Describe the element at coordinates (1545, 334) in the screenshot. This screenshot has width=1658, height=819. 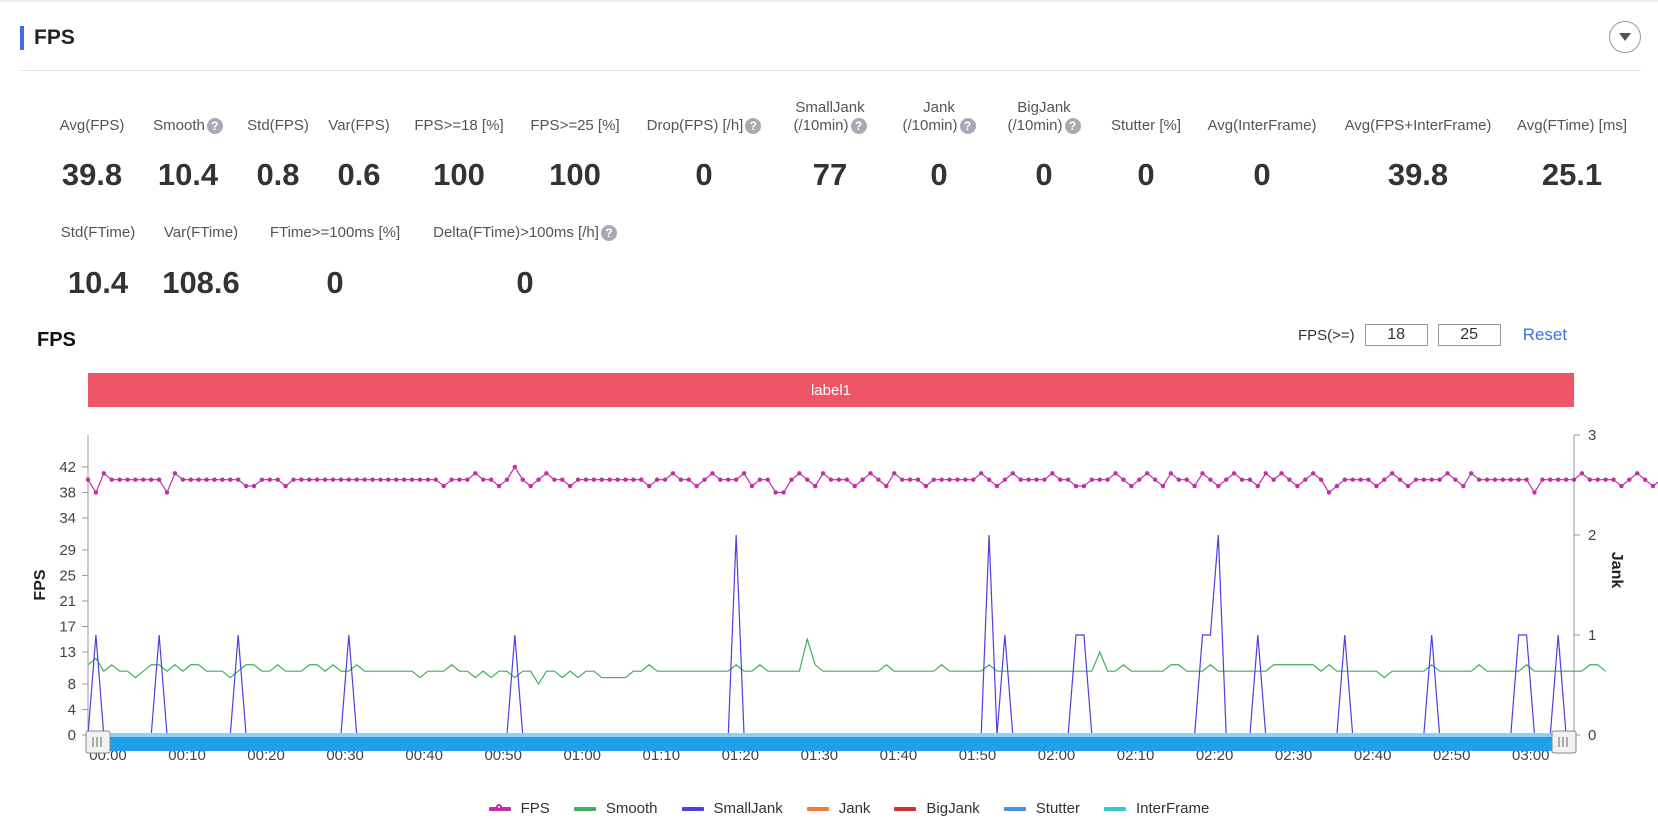
I see `reset-link: Reset` at that location.